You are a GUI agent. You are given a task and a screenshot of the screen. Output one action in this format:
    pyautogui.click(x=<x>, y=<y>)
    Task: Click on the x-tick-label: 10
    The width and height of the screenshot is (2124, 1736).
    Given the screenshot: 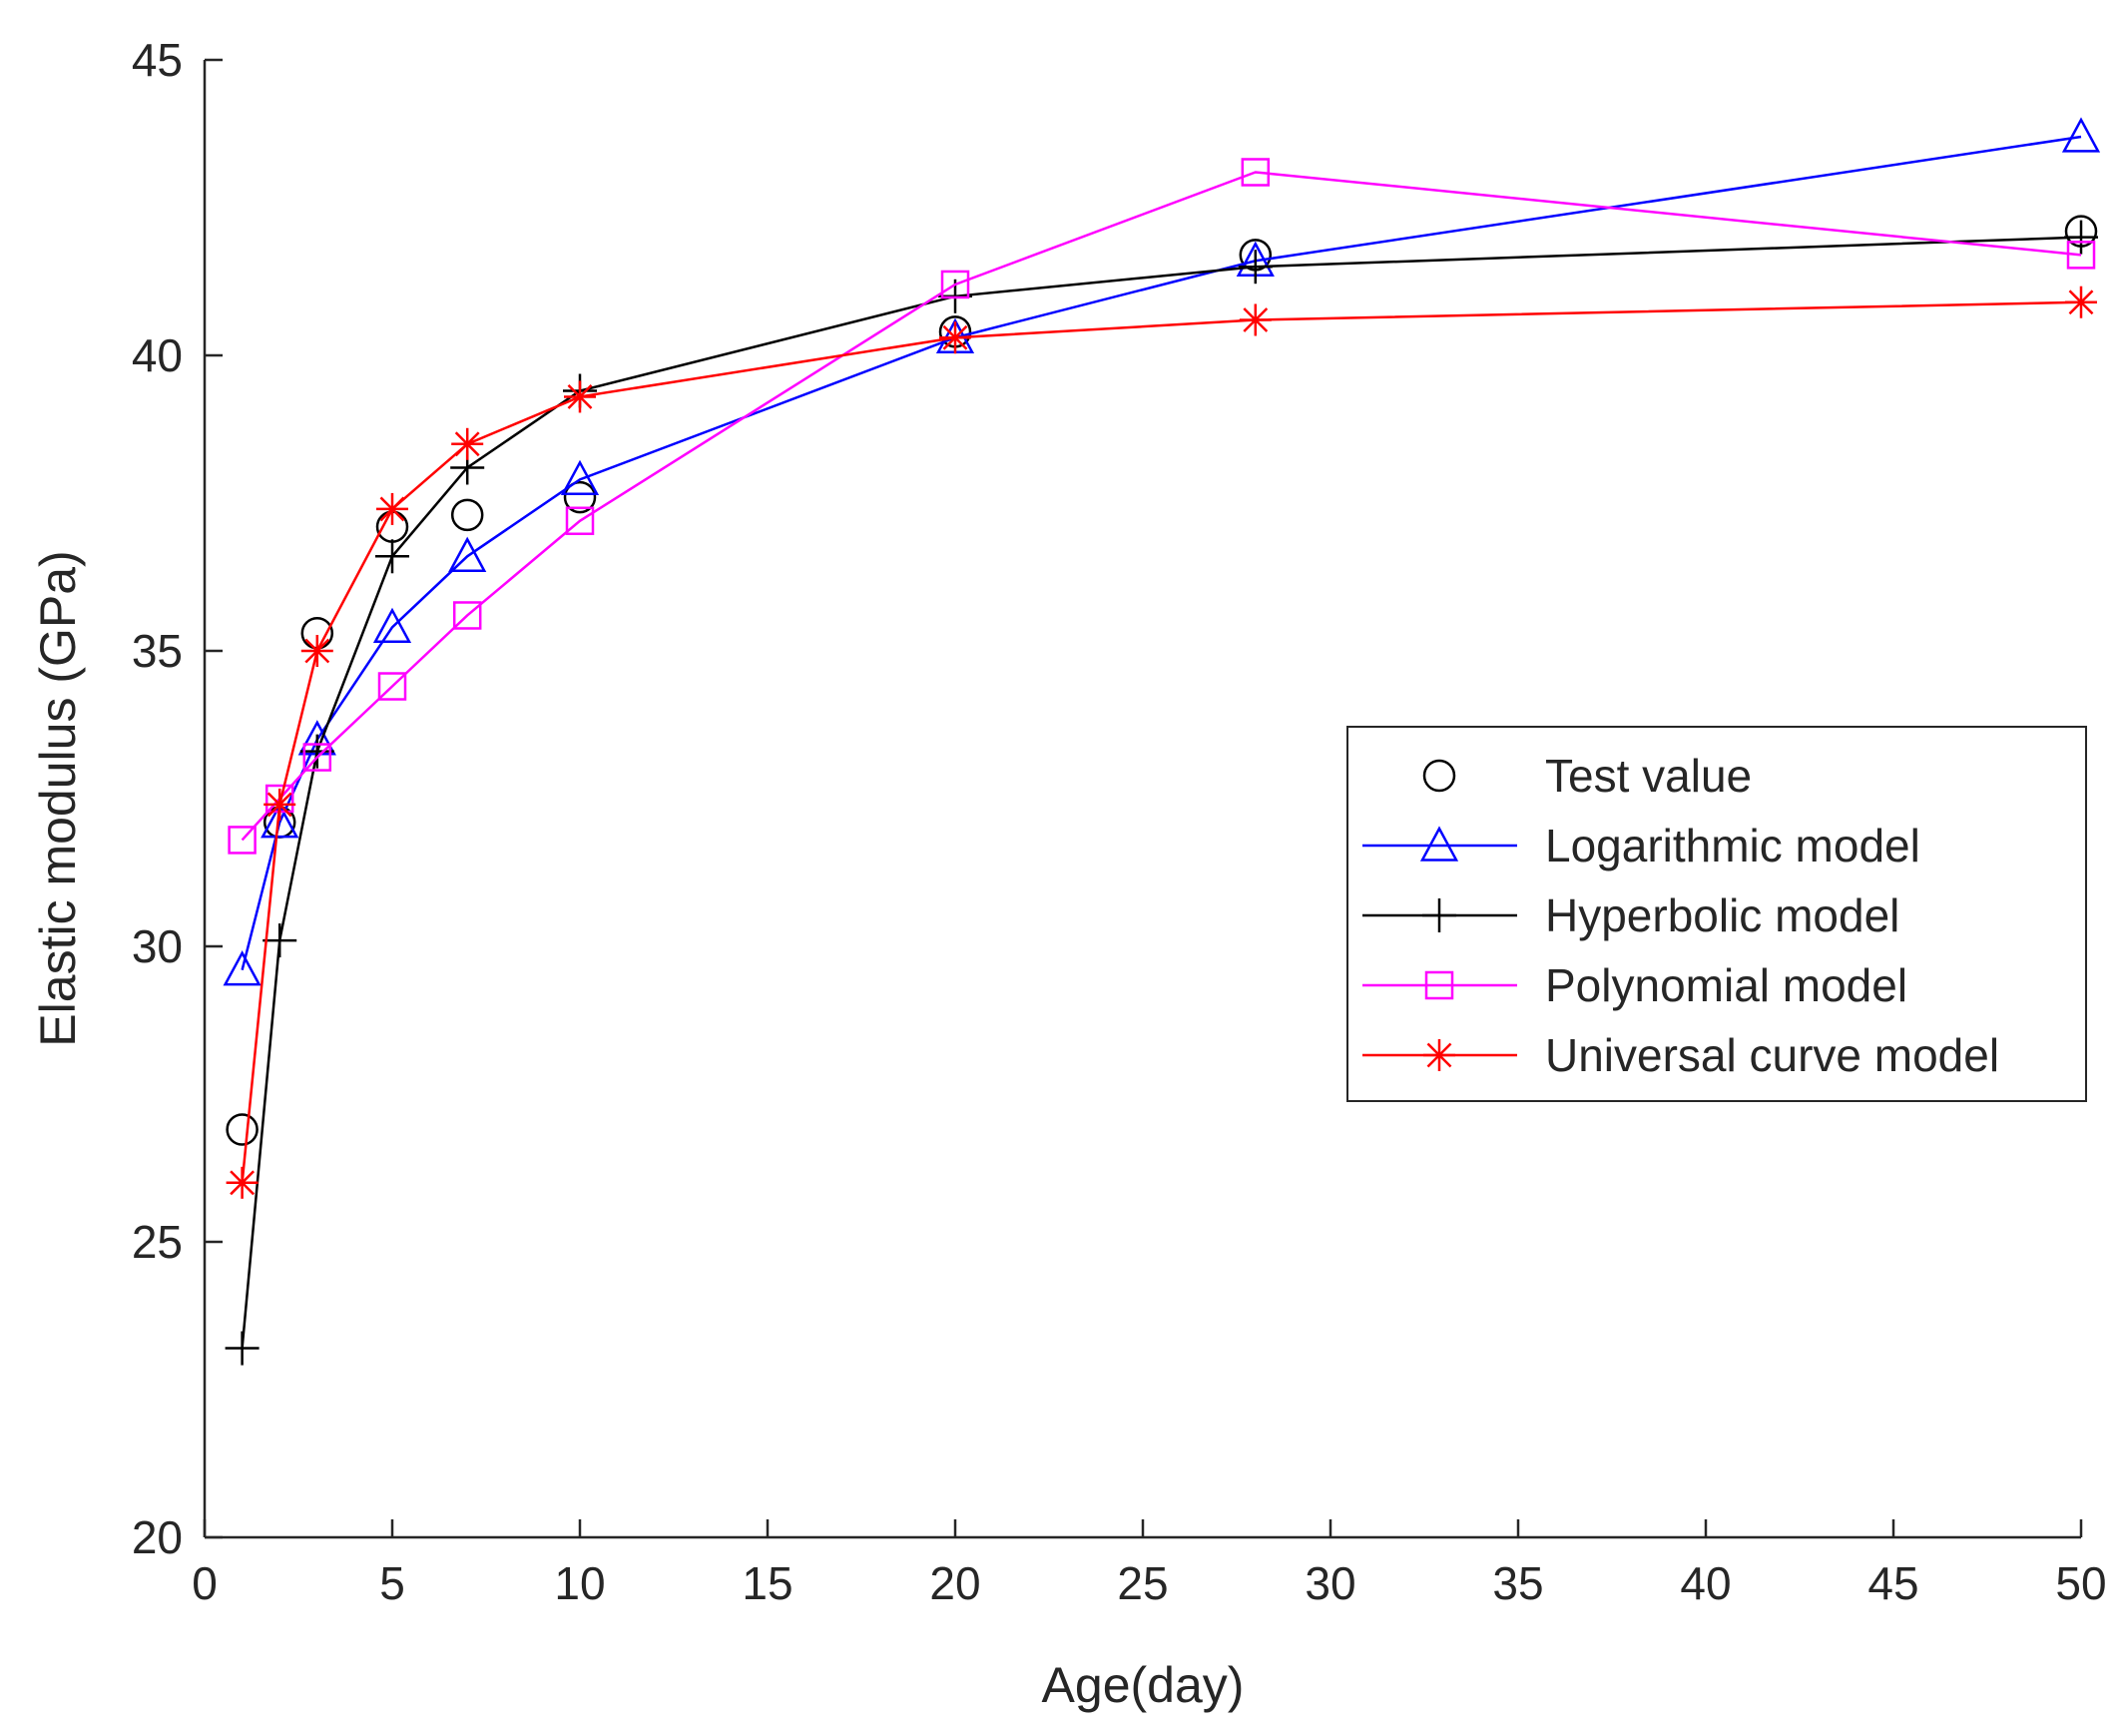 What is the action you would take?
    pyautogui.click(x=579, y=1583)
    